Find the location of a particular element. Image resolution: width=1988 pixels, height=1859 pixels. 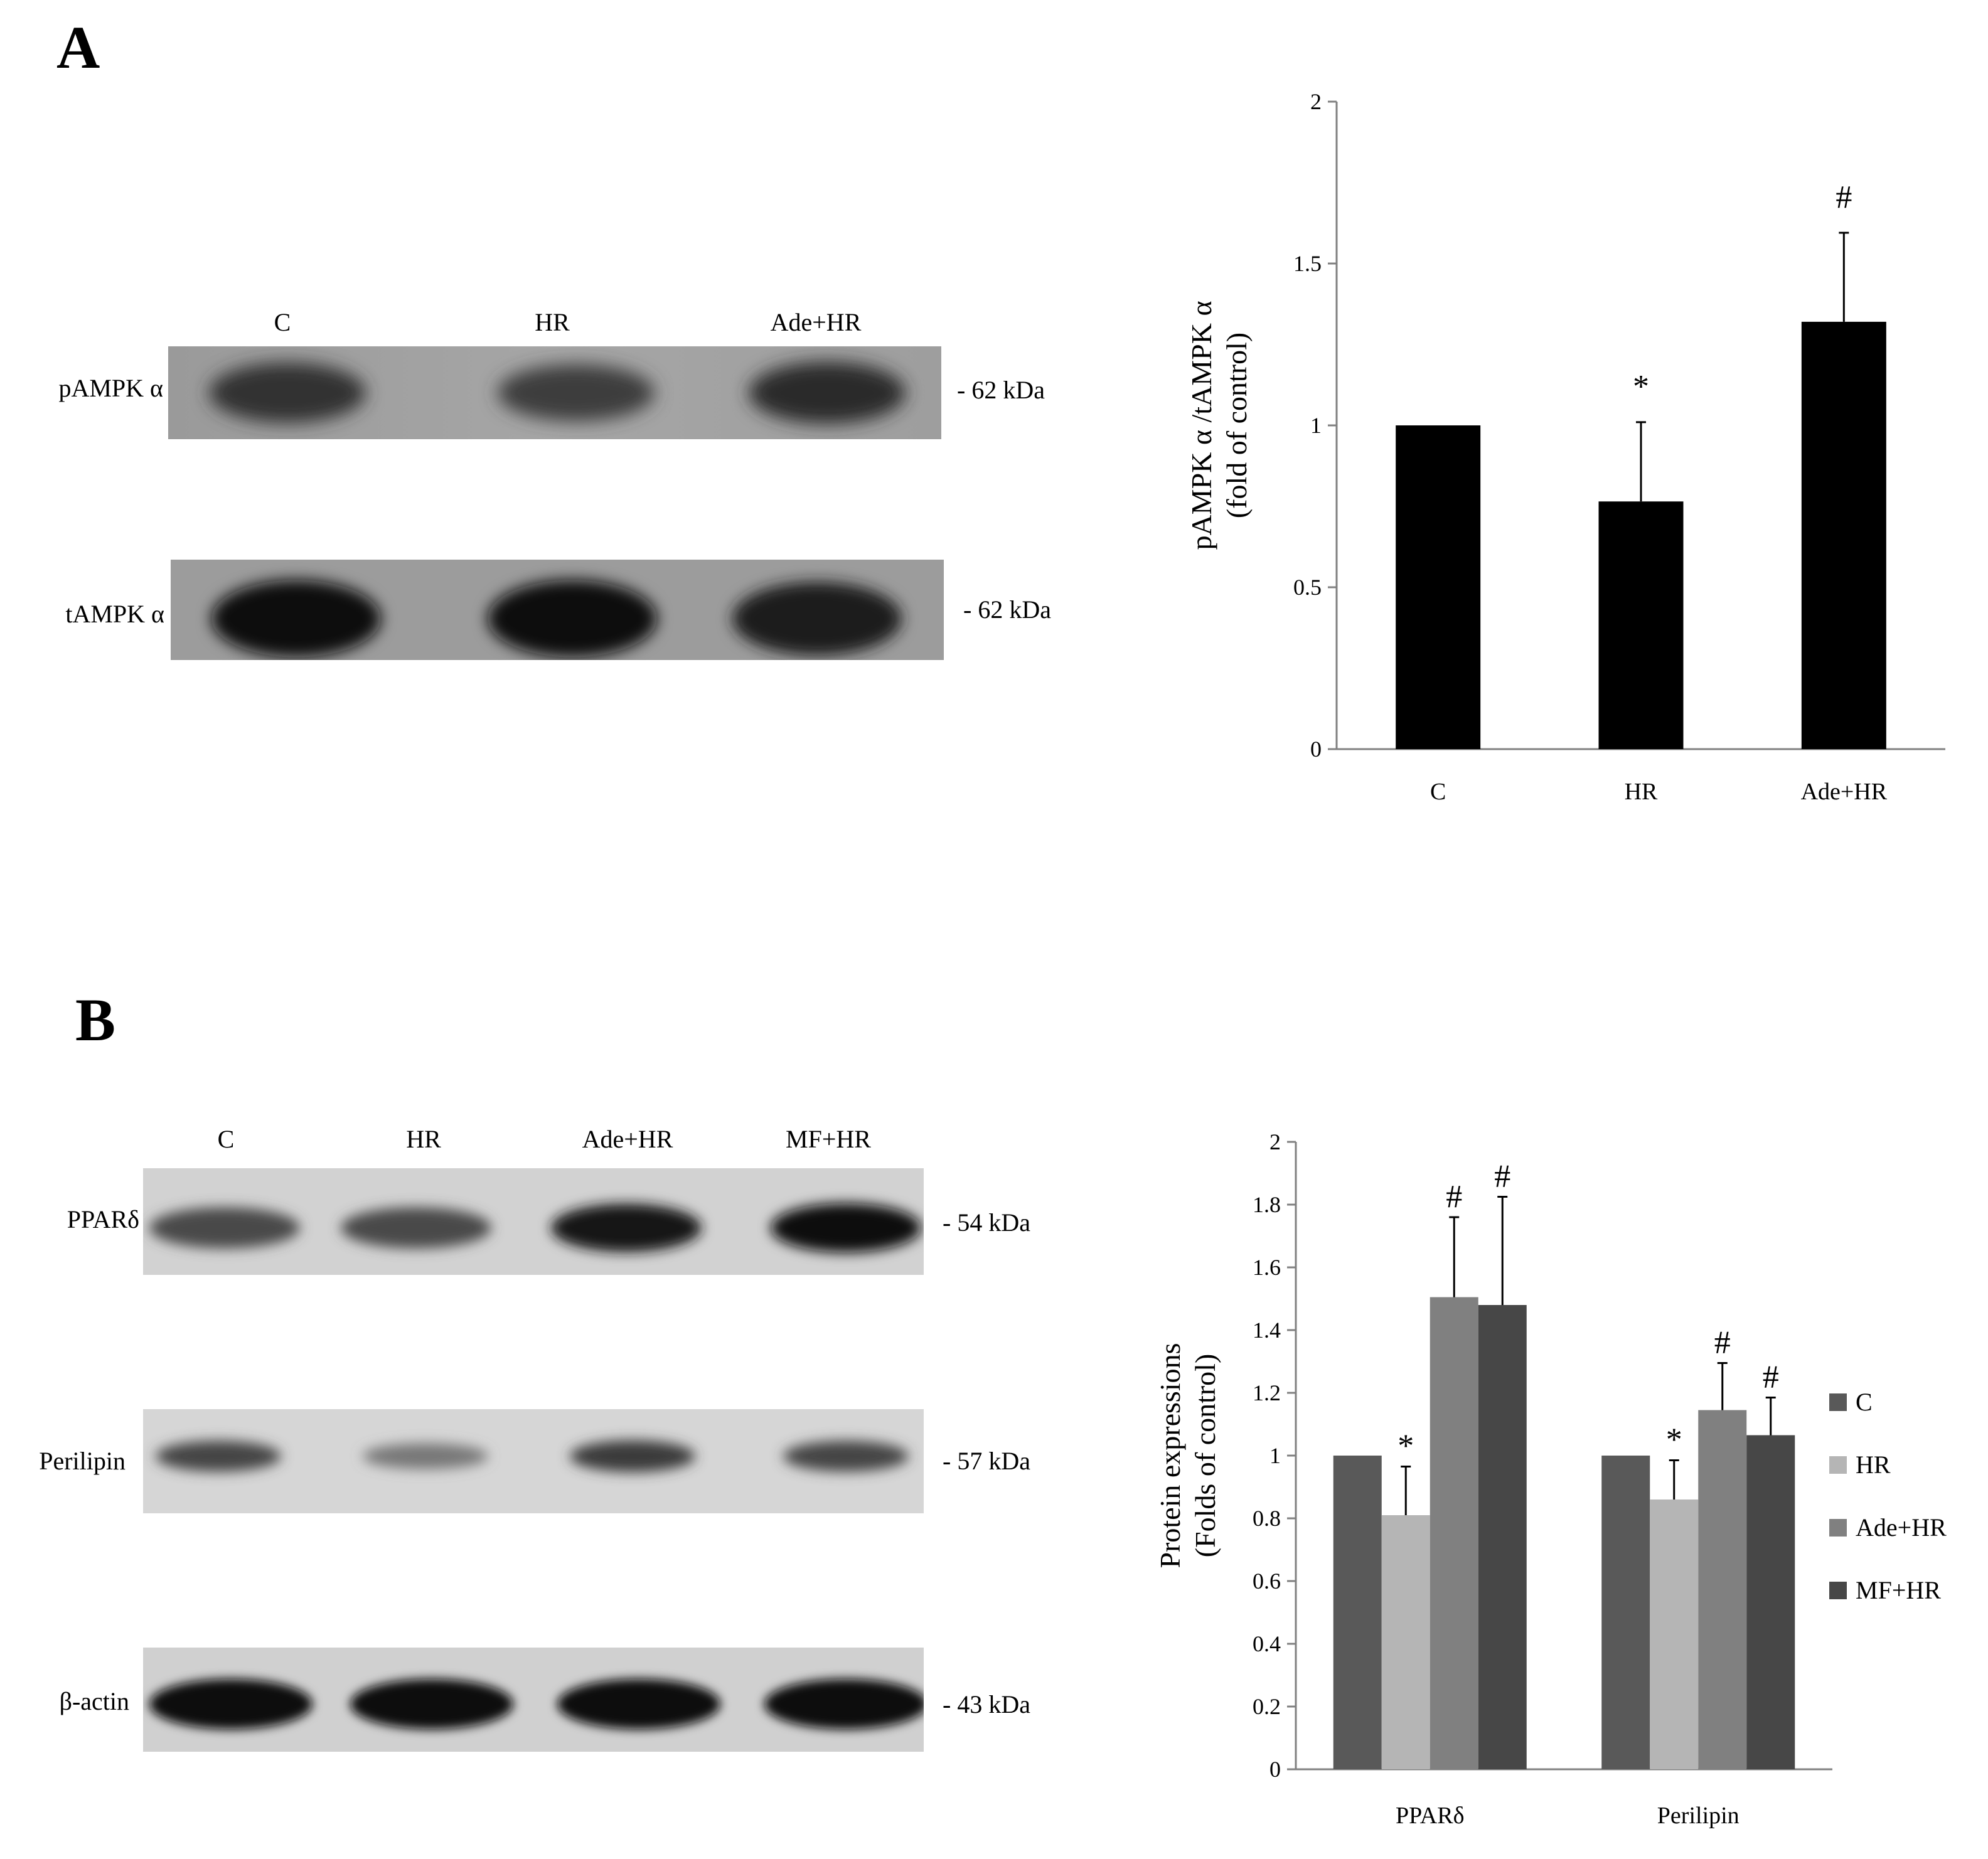

legend-label: MF+HR is located at coordinates (1898, 1590).